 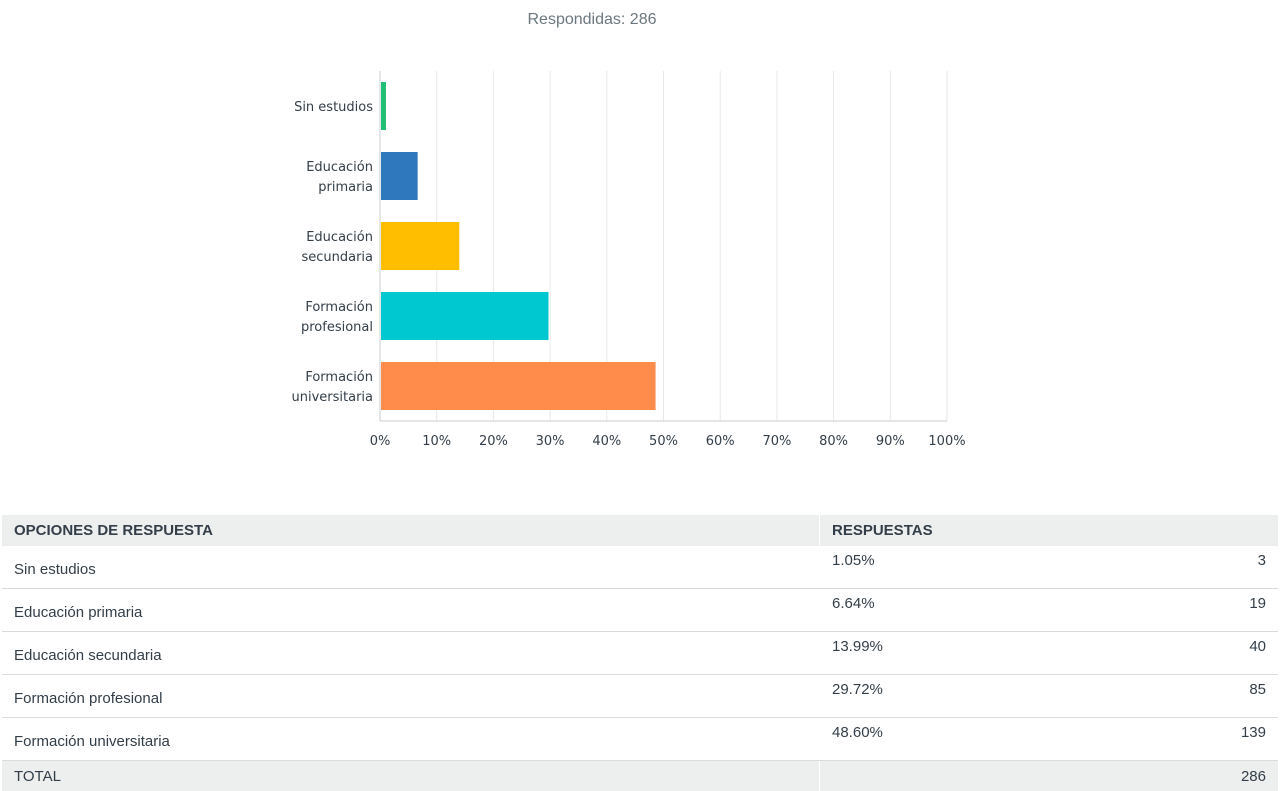 What do you see at coordinates (720, 441) in the screenshot?
I see `x-tick-label: 60%` at bounding box center [720, 441].